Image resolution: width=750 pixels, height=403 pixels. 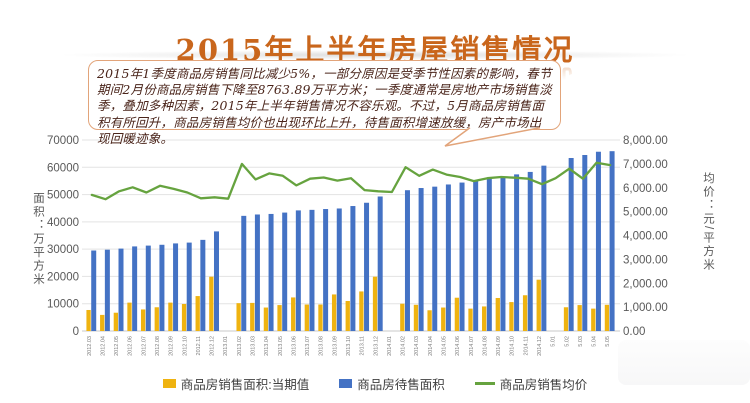 What do you see at coordinates (530, 383) in the screenshot?
I see `legend-item-2: 商品房销售均价` at bounding box center [530, 383].